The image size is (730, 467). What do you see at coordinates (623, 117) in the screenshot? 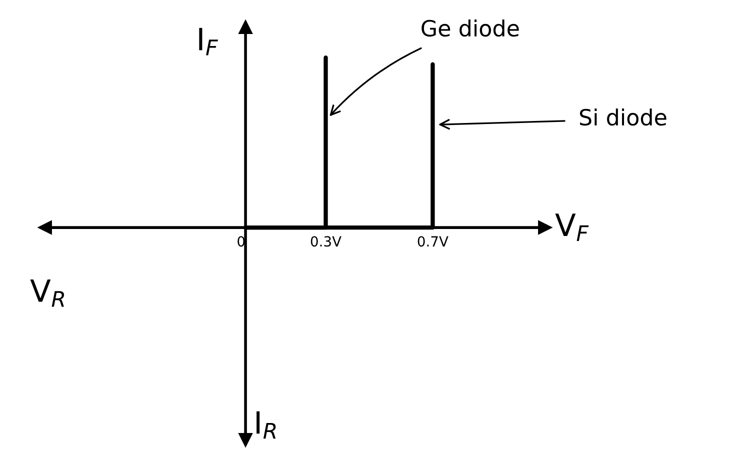
I see `text: Si diode` at bounding box center [623, 117].